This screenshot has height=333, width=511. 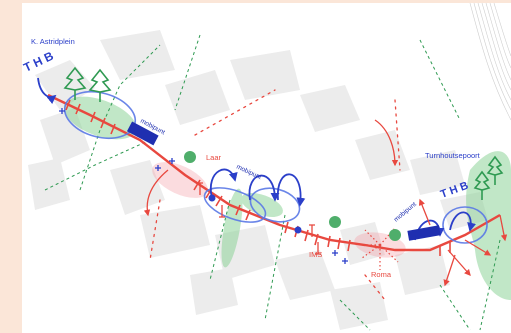 What do you see at coordinates (255, 214) in the screenshot?
I see `blue-stop-dots` at bounding box center [255, 214].